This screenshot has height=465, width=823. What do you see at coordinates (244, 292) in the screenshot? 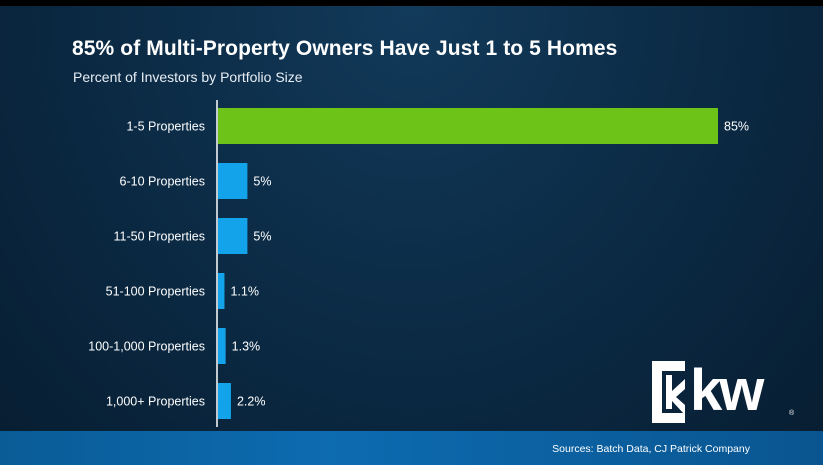
I see `data-label: 1.1%` at bounding box center [244, 292].